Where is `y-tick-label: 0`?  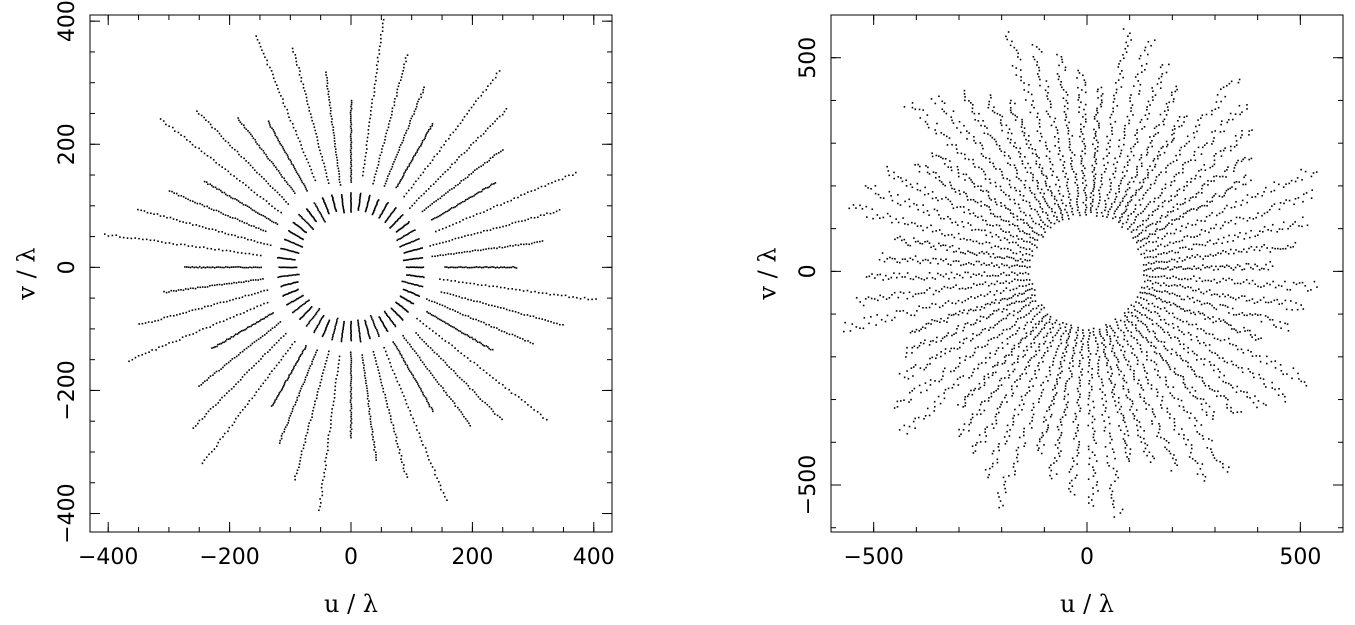
y-tick-label: 0 is located at coordinates (808, 271).